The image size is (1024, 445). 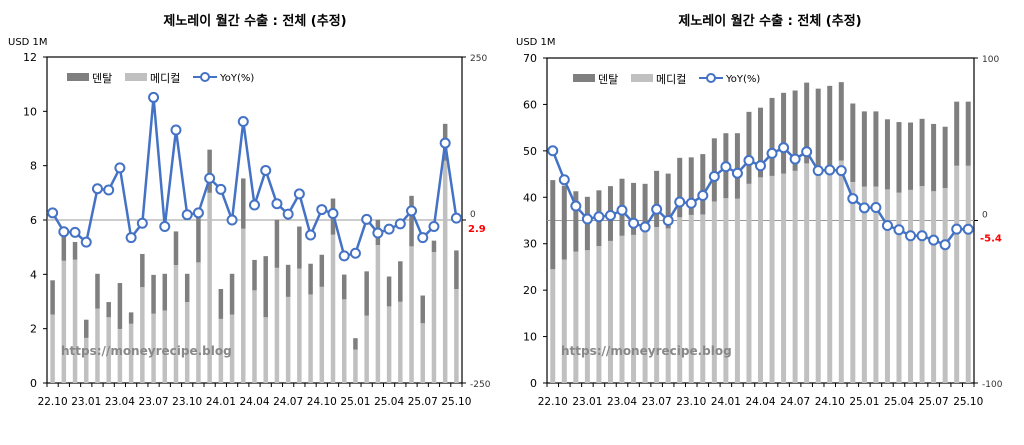 What do you see at coordinates (102, 78) in the screenshot?
I see `legend-label-dental: 덴탈` at bounding box center [102, 78].